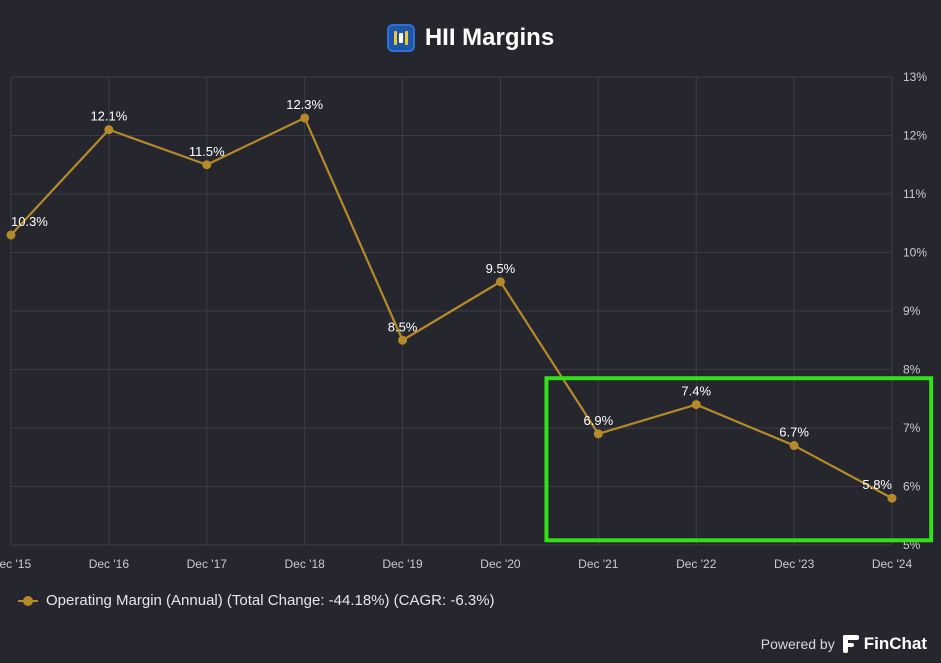 This screenshot has height=663, width=941. What do you see at coordinates (489, 37) in the screenshot?
I see `chart-title: HII Margins` at bounding box center [489, 37].